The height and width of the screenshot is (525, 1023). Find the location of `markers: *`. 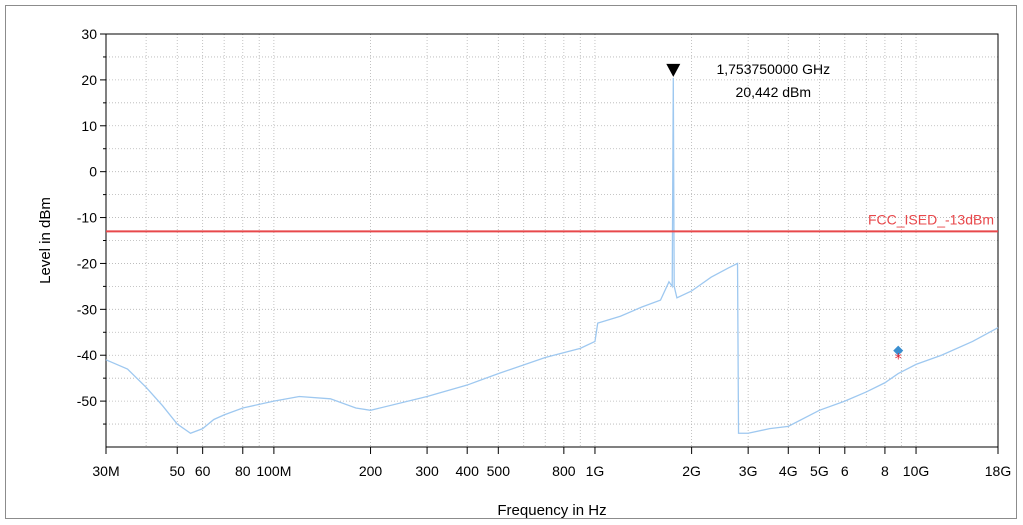

markers: * is located at coordinates (785, 215).